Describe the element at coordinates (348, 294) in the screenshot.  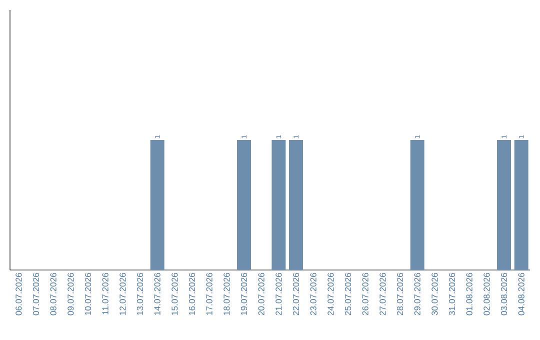
I see `x-tick-label: 25.07.2026` at that location.